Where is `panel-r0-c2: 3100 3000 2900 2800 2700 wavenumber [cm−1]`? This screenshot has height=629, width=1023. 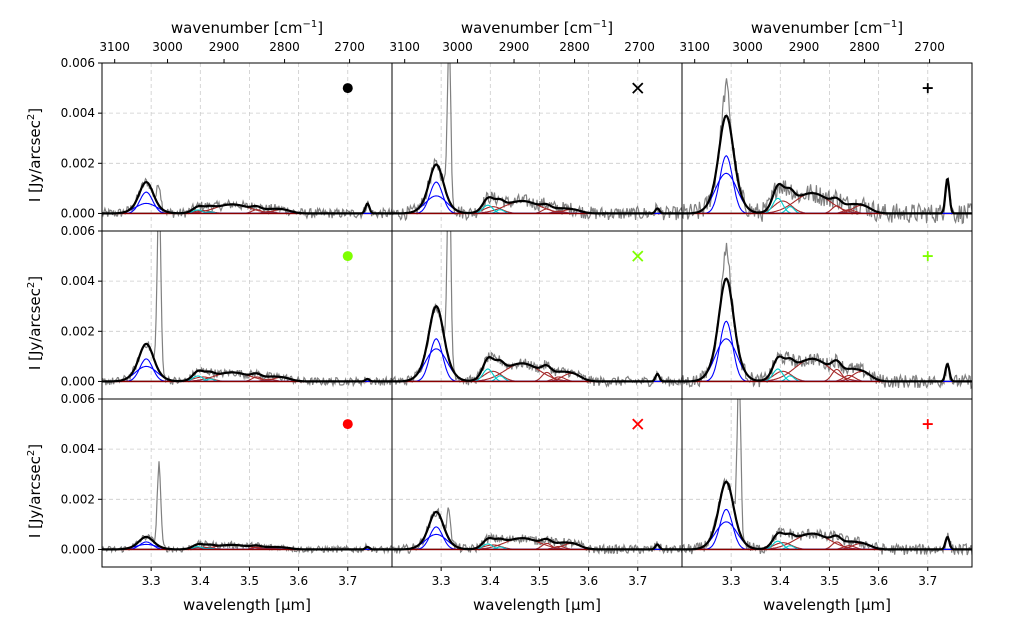 panel-r0-c2: 3100 3000 2900 2800 2700 wavenumber [cm−1] is located at coordinates (826, 125).